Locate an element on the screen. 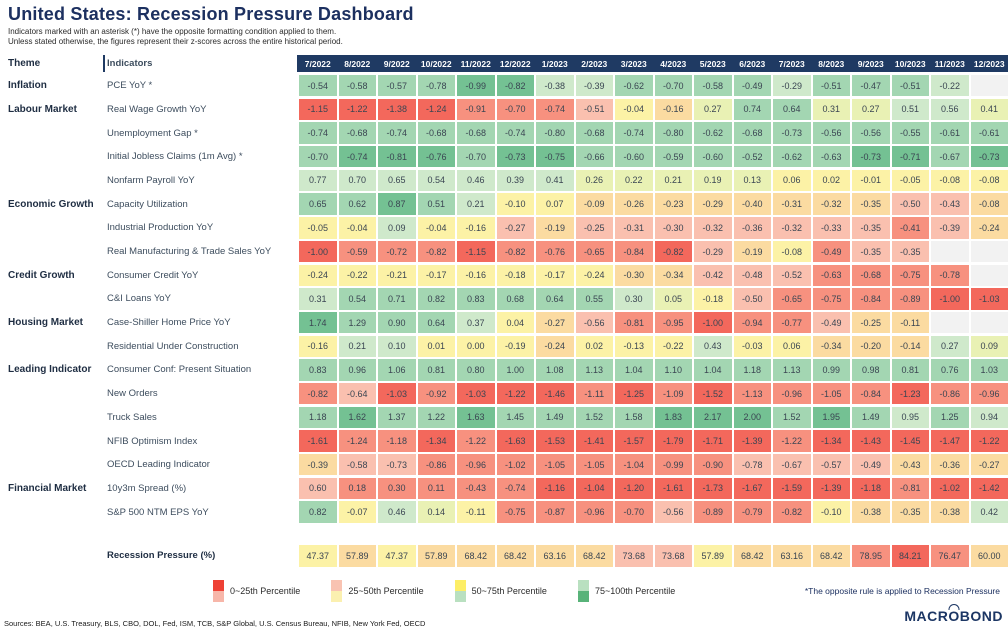 The height and width of the screenshot is (635, 1008). heatmap-cell: -1.61 is located at coordinates (673, 488).